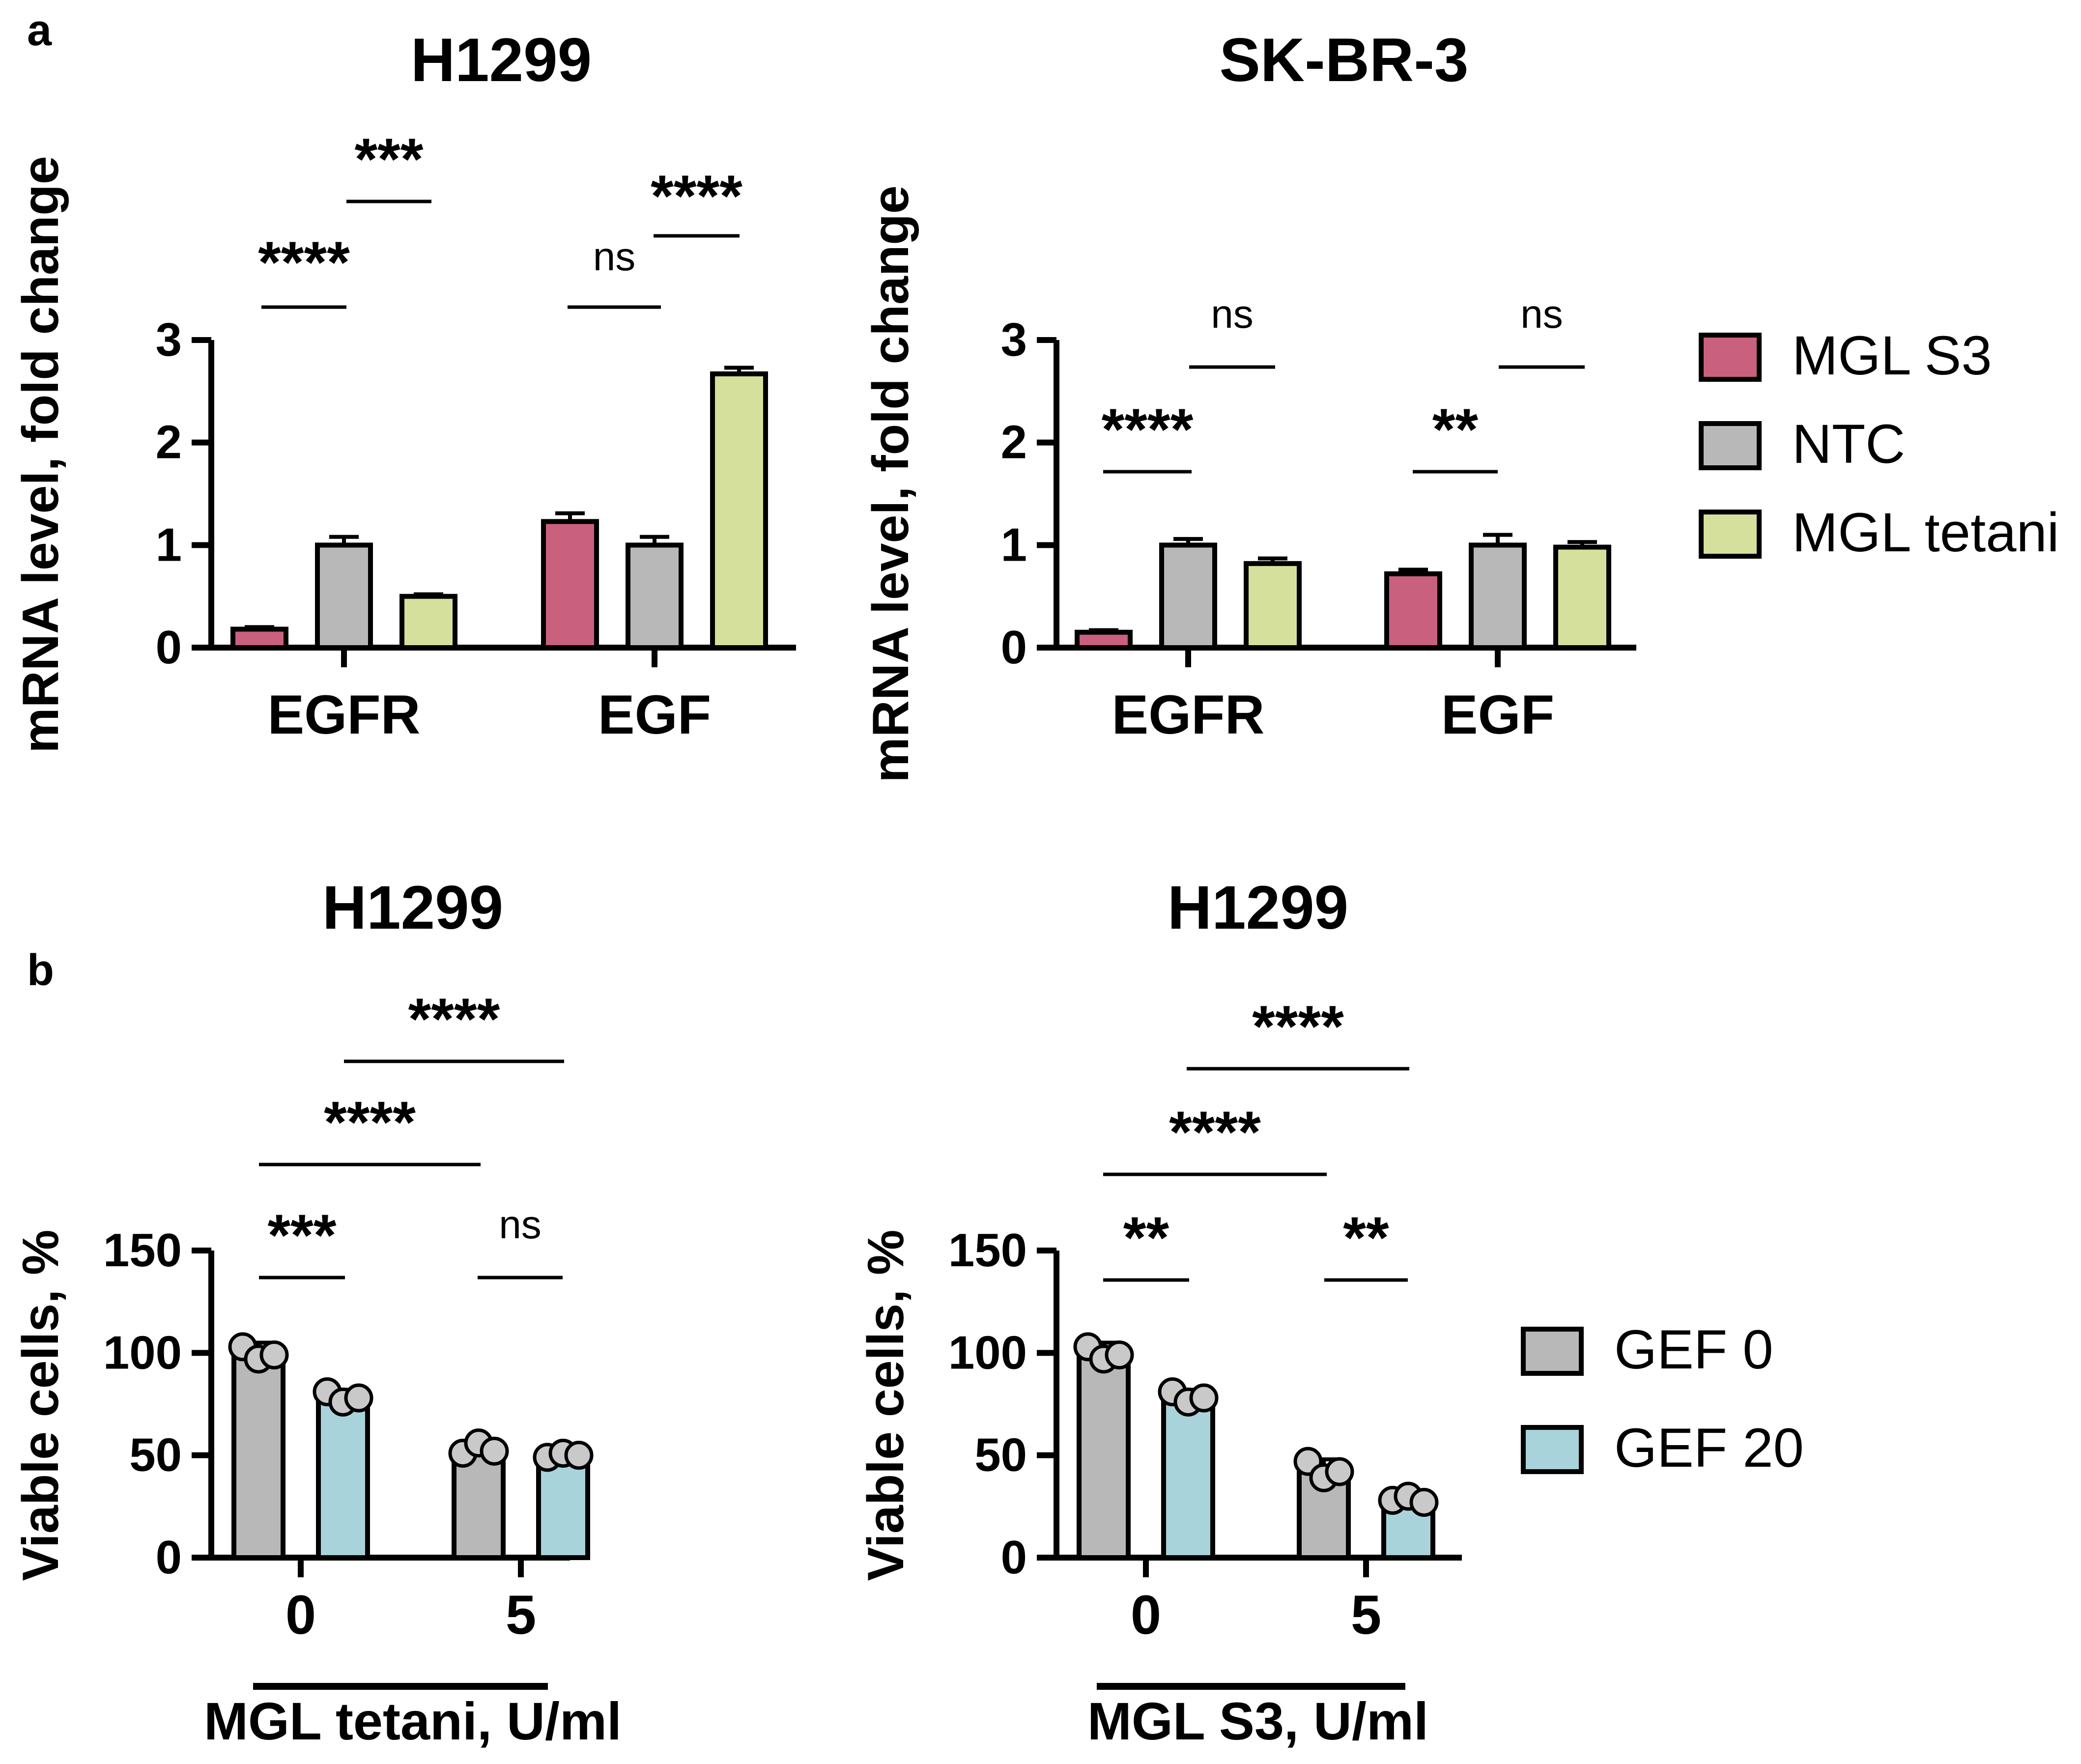 This screenshot has height=1764, width=2081. What do you see at coordinates (1694, 1349) in the screenshot?
I see `legend-label: GEF 0` at bounding box center [1694, 1349].